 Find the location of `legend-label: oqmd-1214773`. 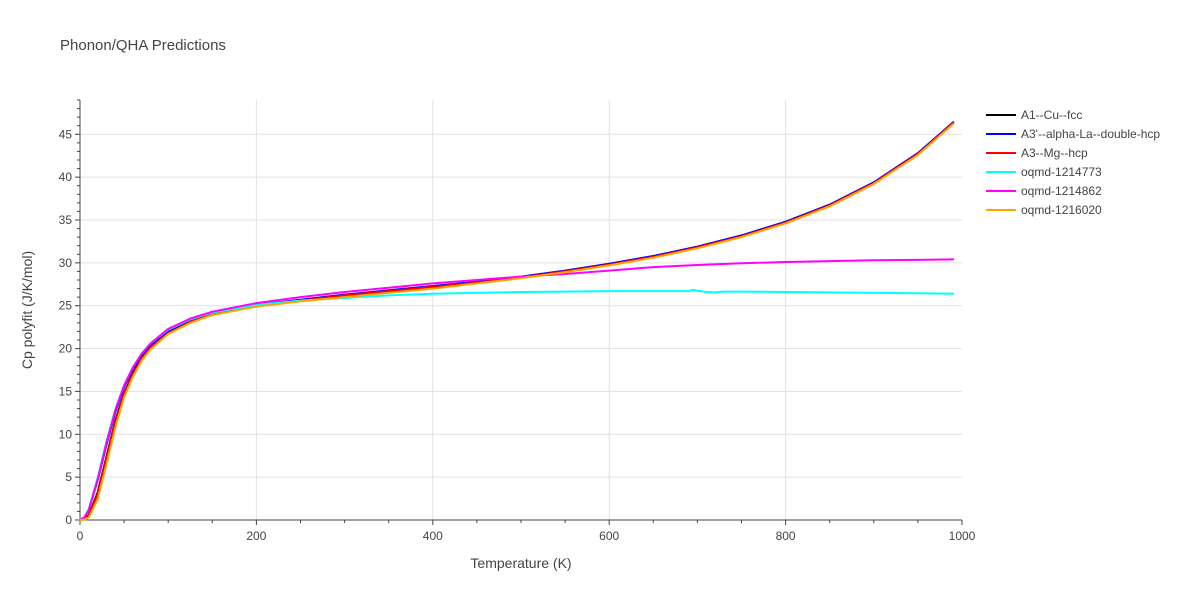

legend-label: oqmd-1214773 is located at coordinates (1061, 172).